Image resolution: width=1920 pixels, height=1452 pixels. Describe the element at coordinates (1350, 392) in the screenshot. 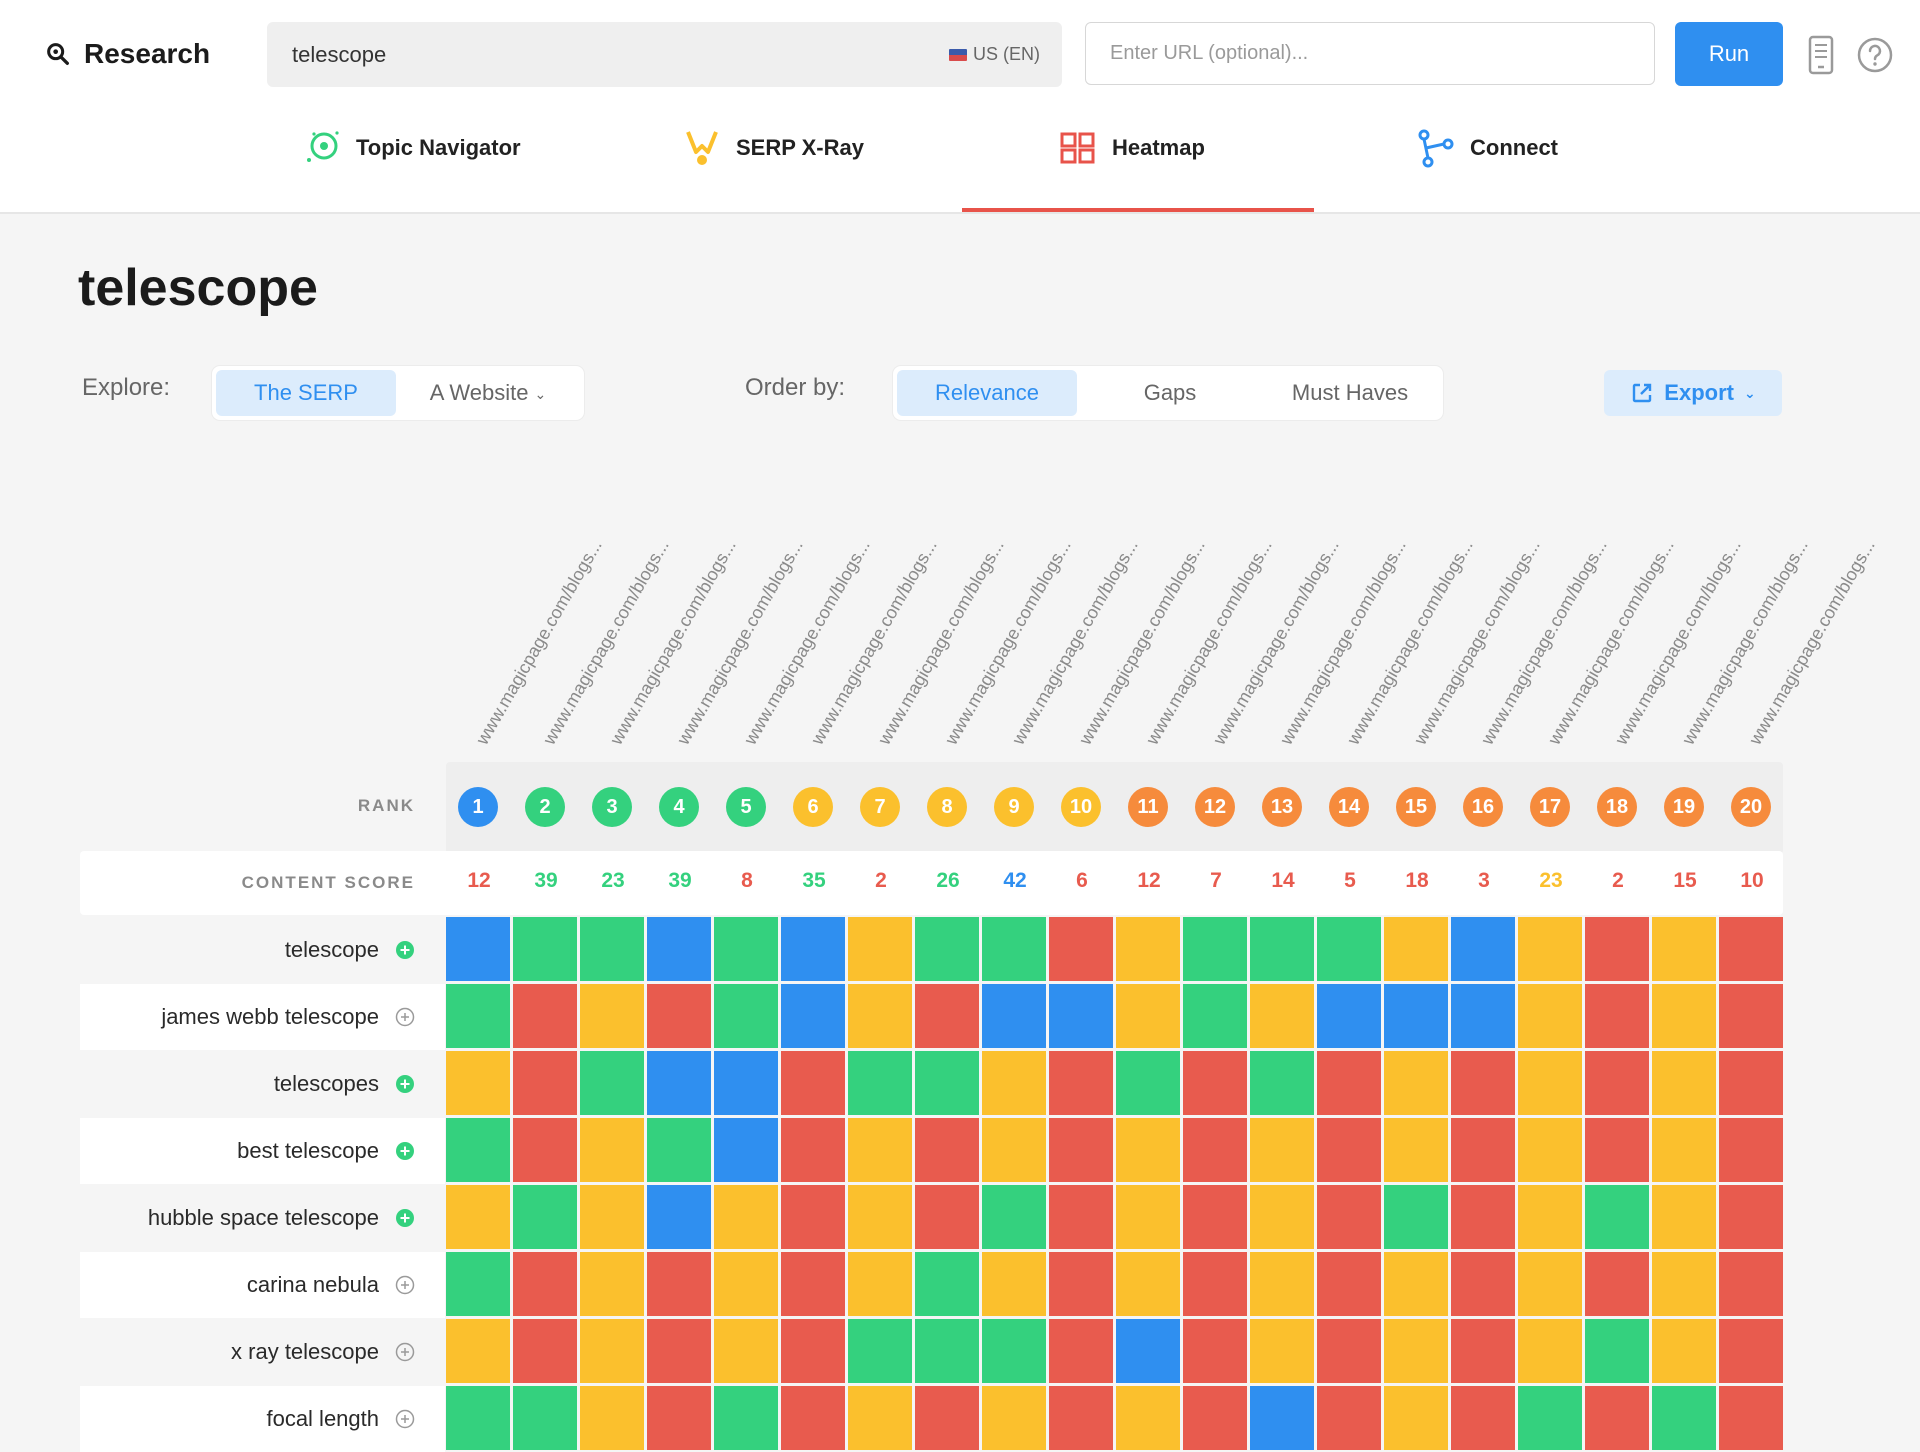

I see `order-option-must-haves: Must Haves` at that location.